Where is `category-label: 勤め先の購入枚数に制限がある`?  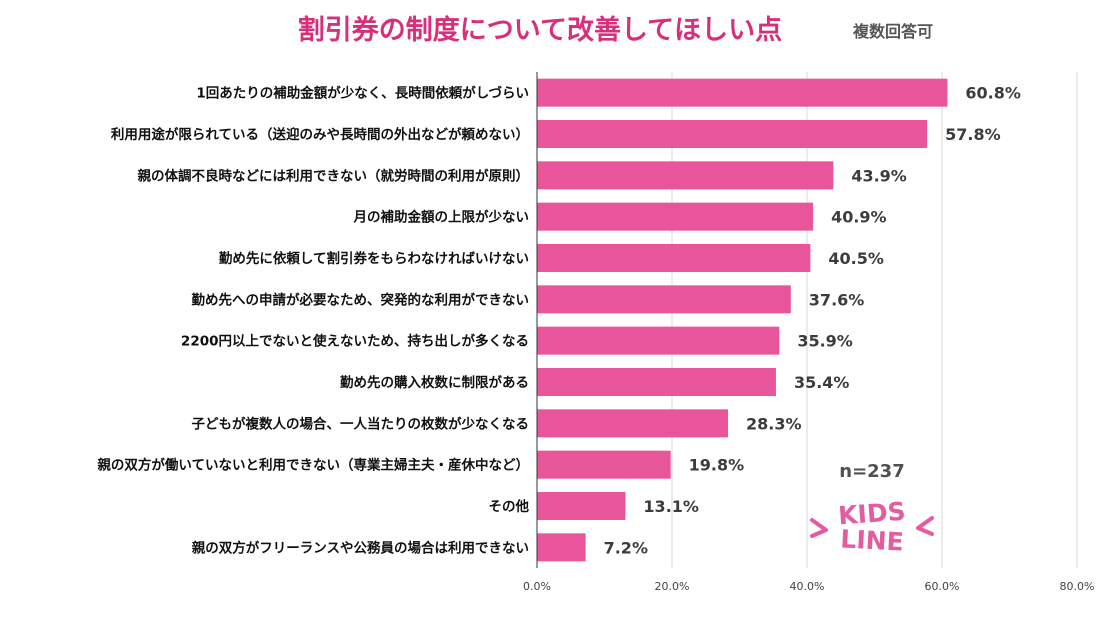
category-label: 勤め先の購入枚数に制限がある is located at coordinates (434, 382).